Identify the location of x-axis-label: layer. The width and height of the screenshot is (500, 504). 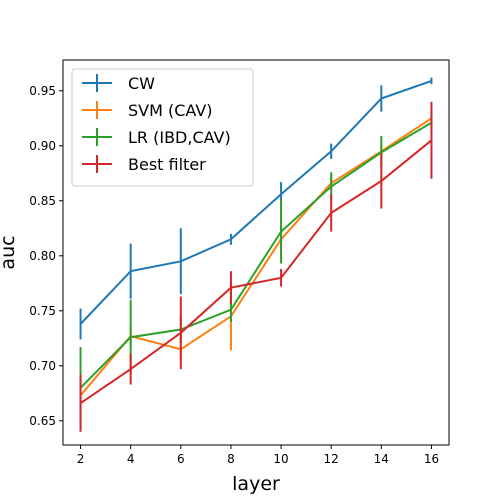
(256, 484).